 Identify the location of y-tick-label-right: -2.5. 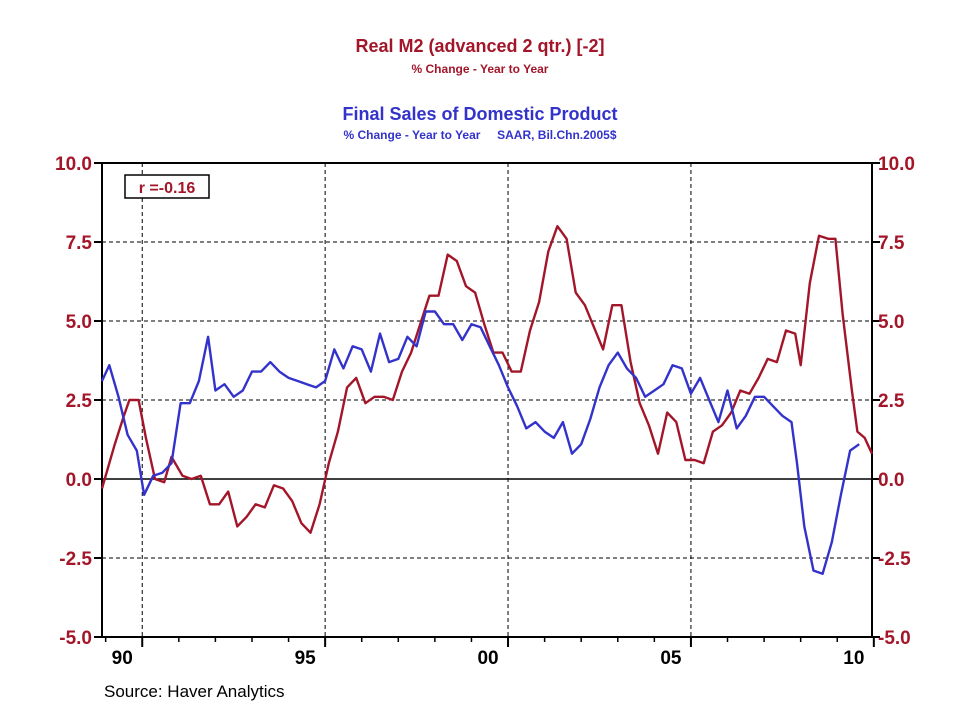
(894, 559).